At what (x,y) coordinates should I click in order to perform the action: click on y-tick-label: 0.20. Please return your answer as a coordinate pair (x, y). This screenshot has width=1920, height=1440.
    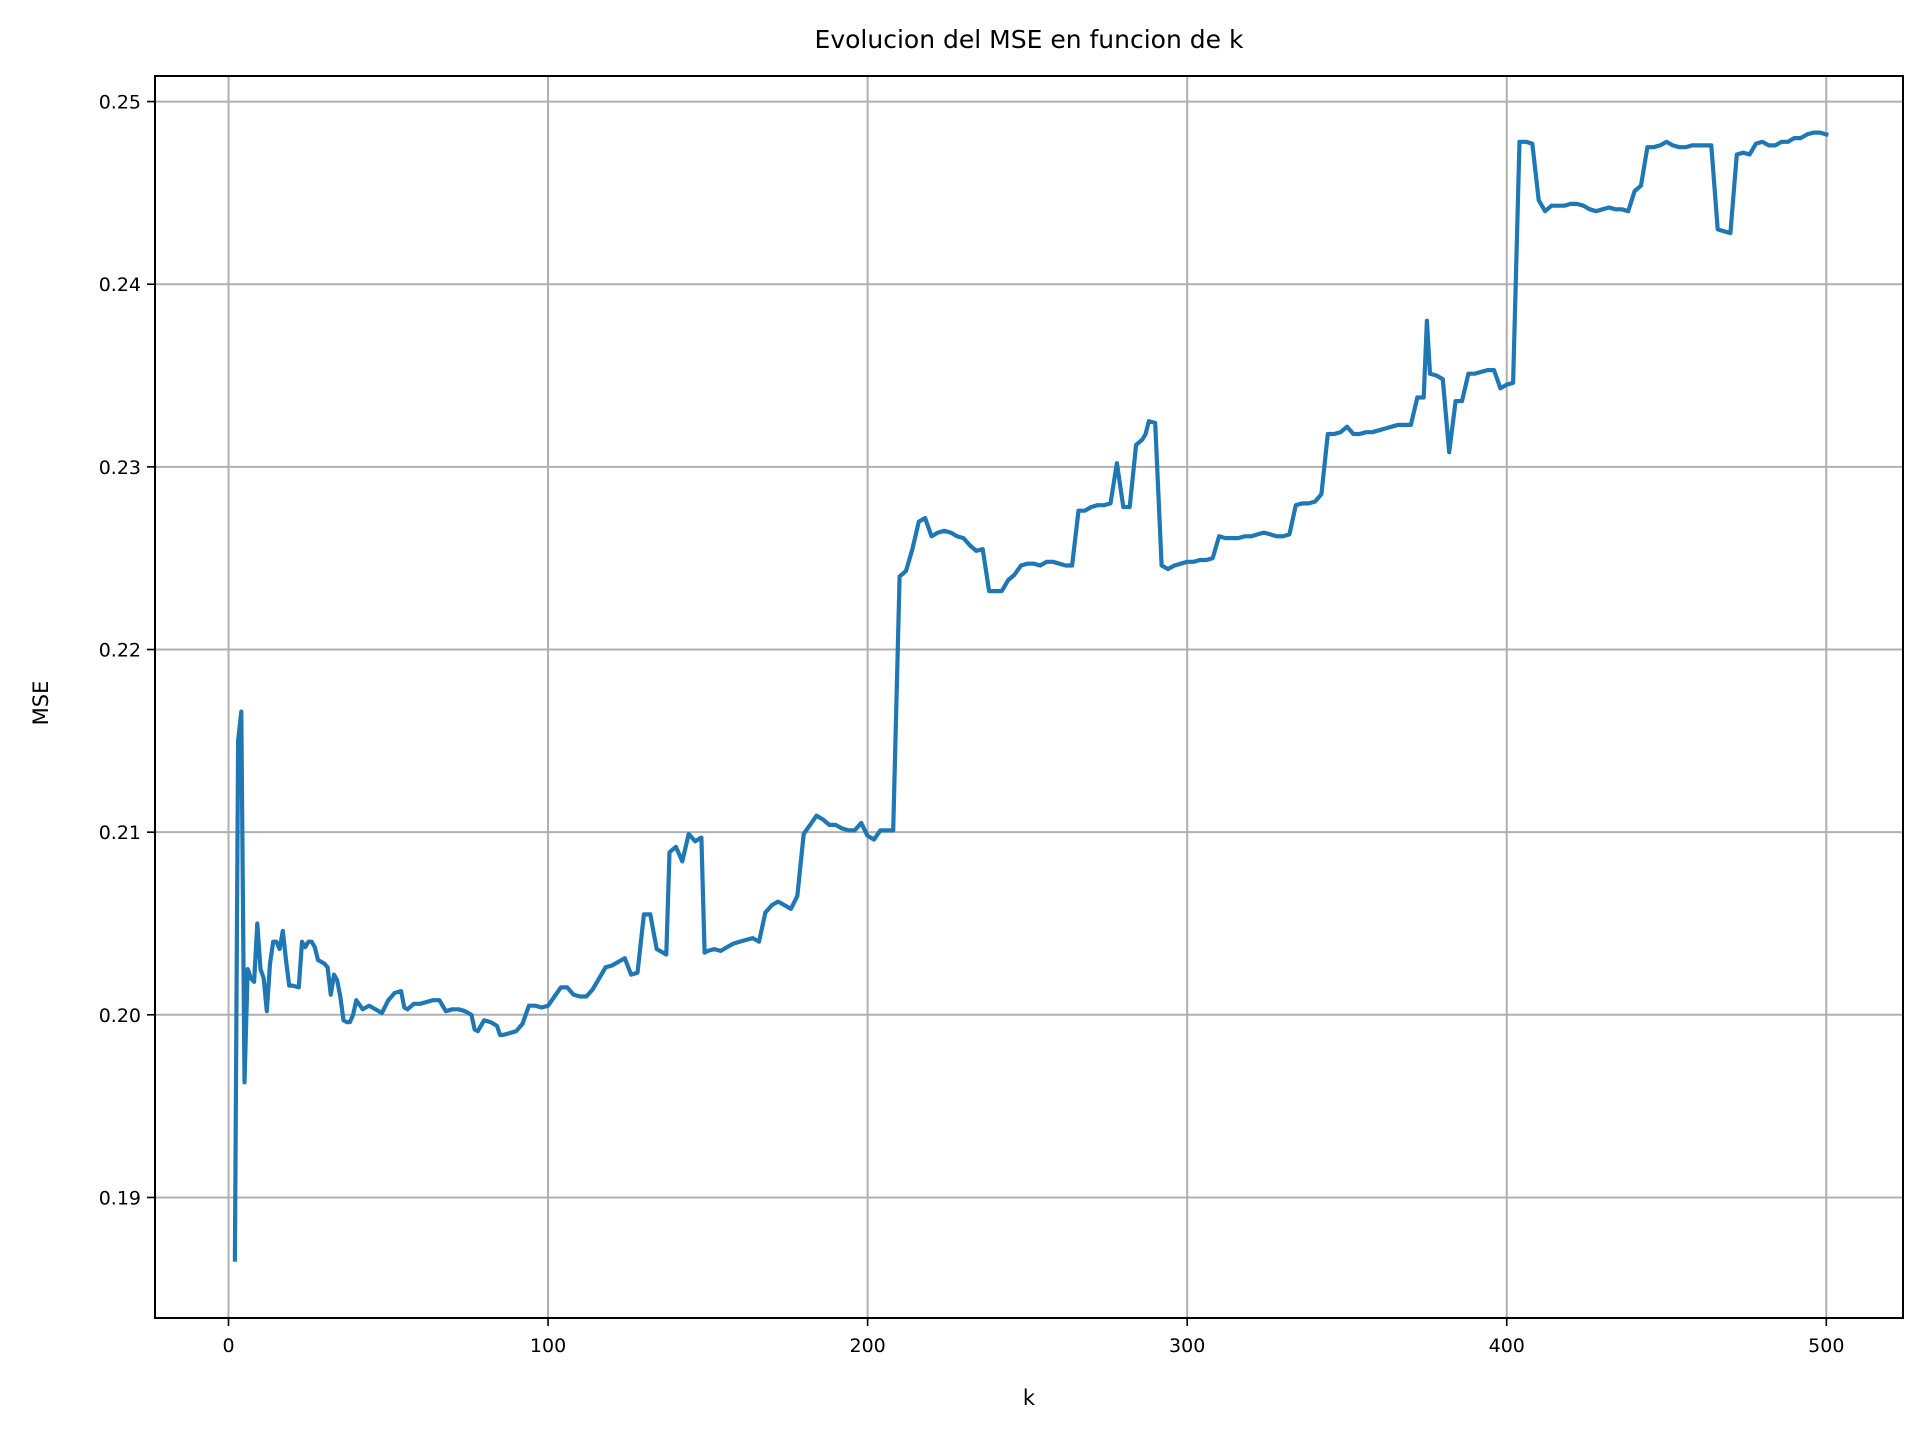
    Looking at the image, I should click on (120, 1016).